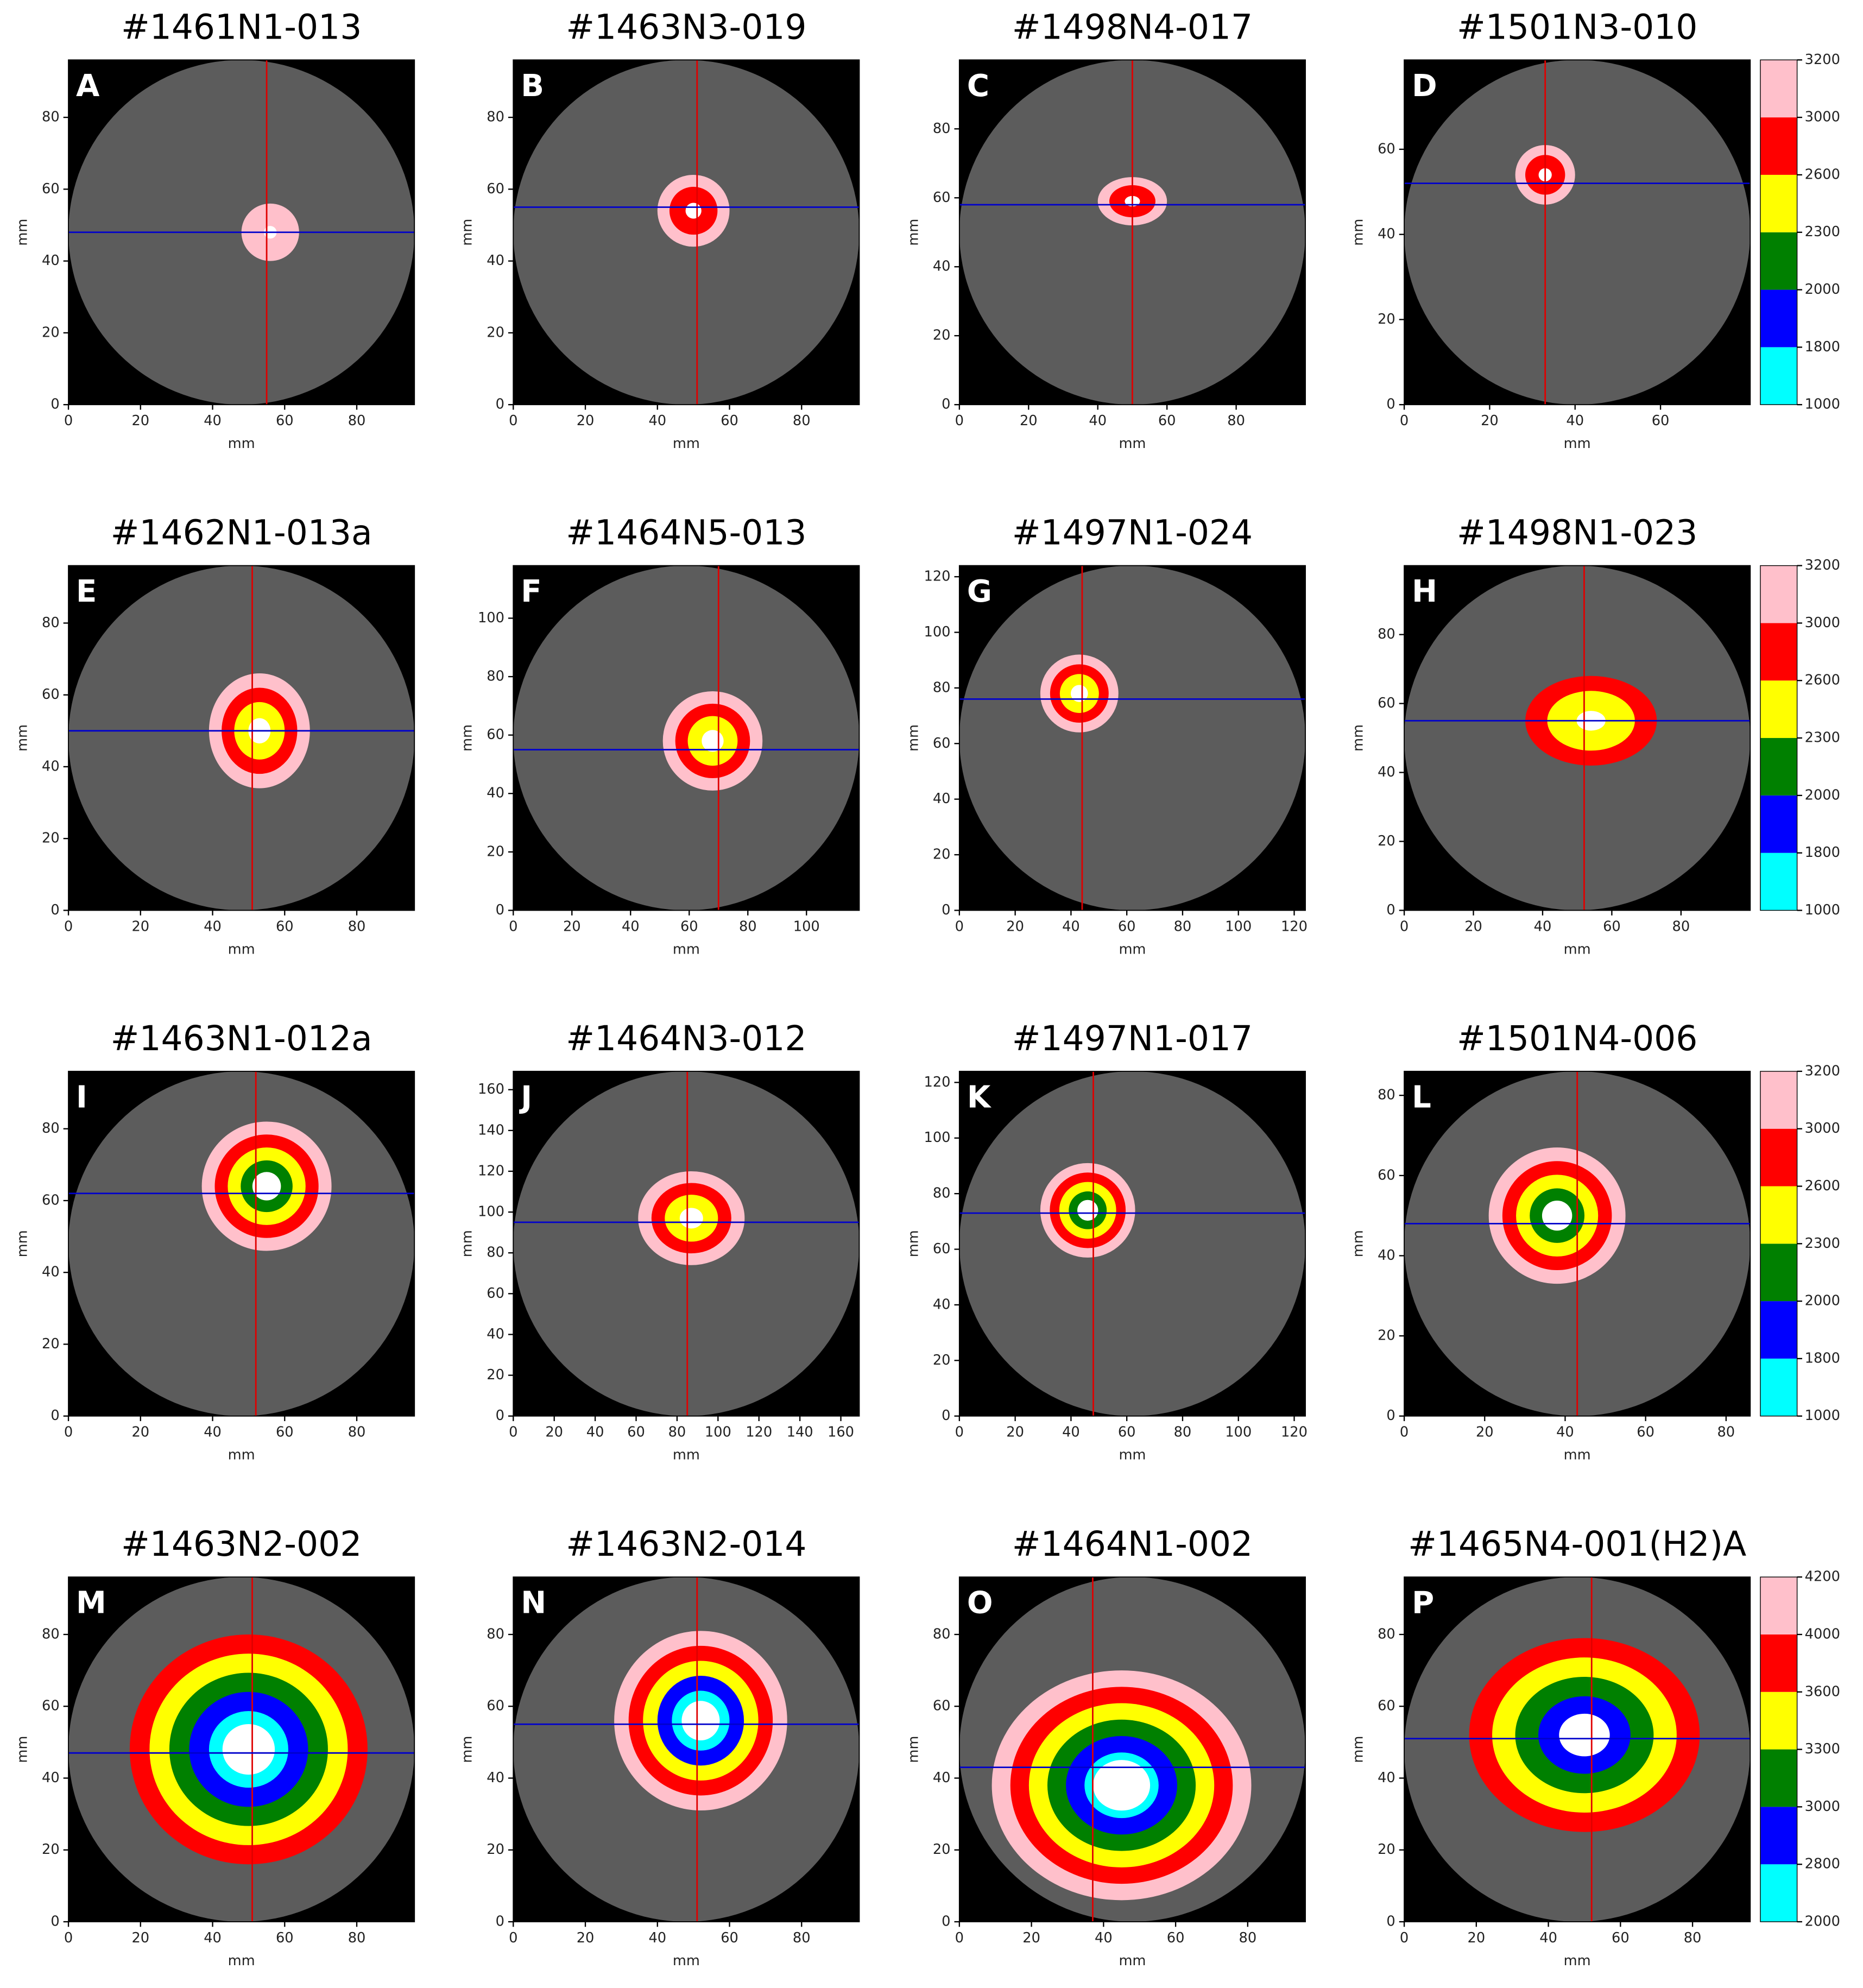  I want to click on scan-disc, so click(1132, 1243).